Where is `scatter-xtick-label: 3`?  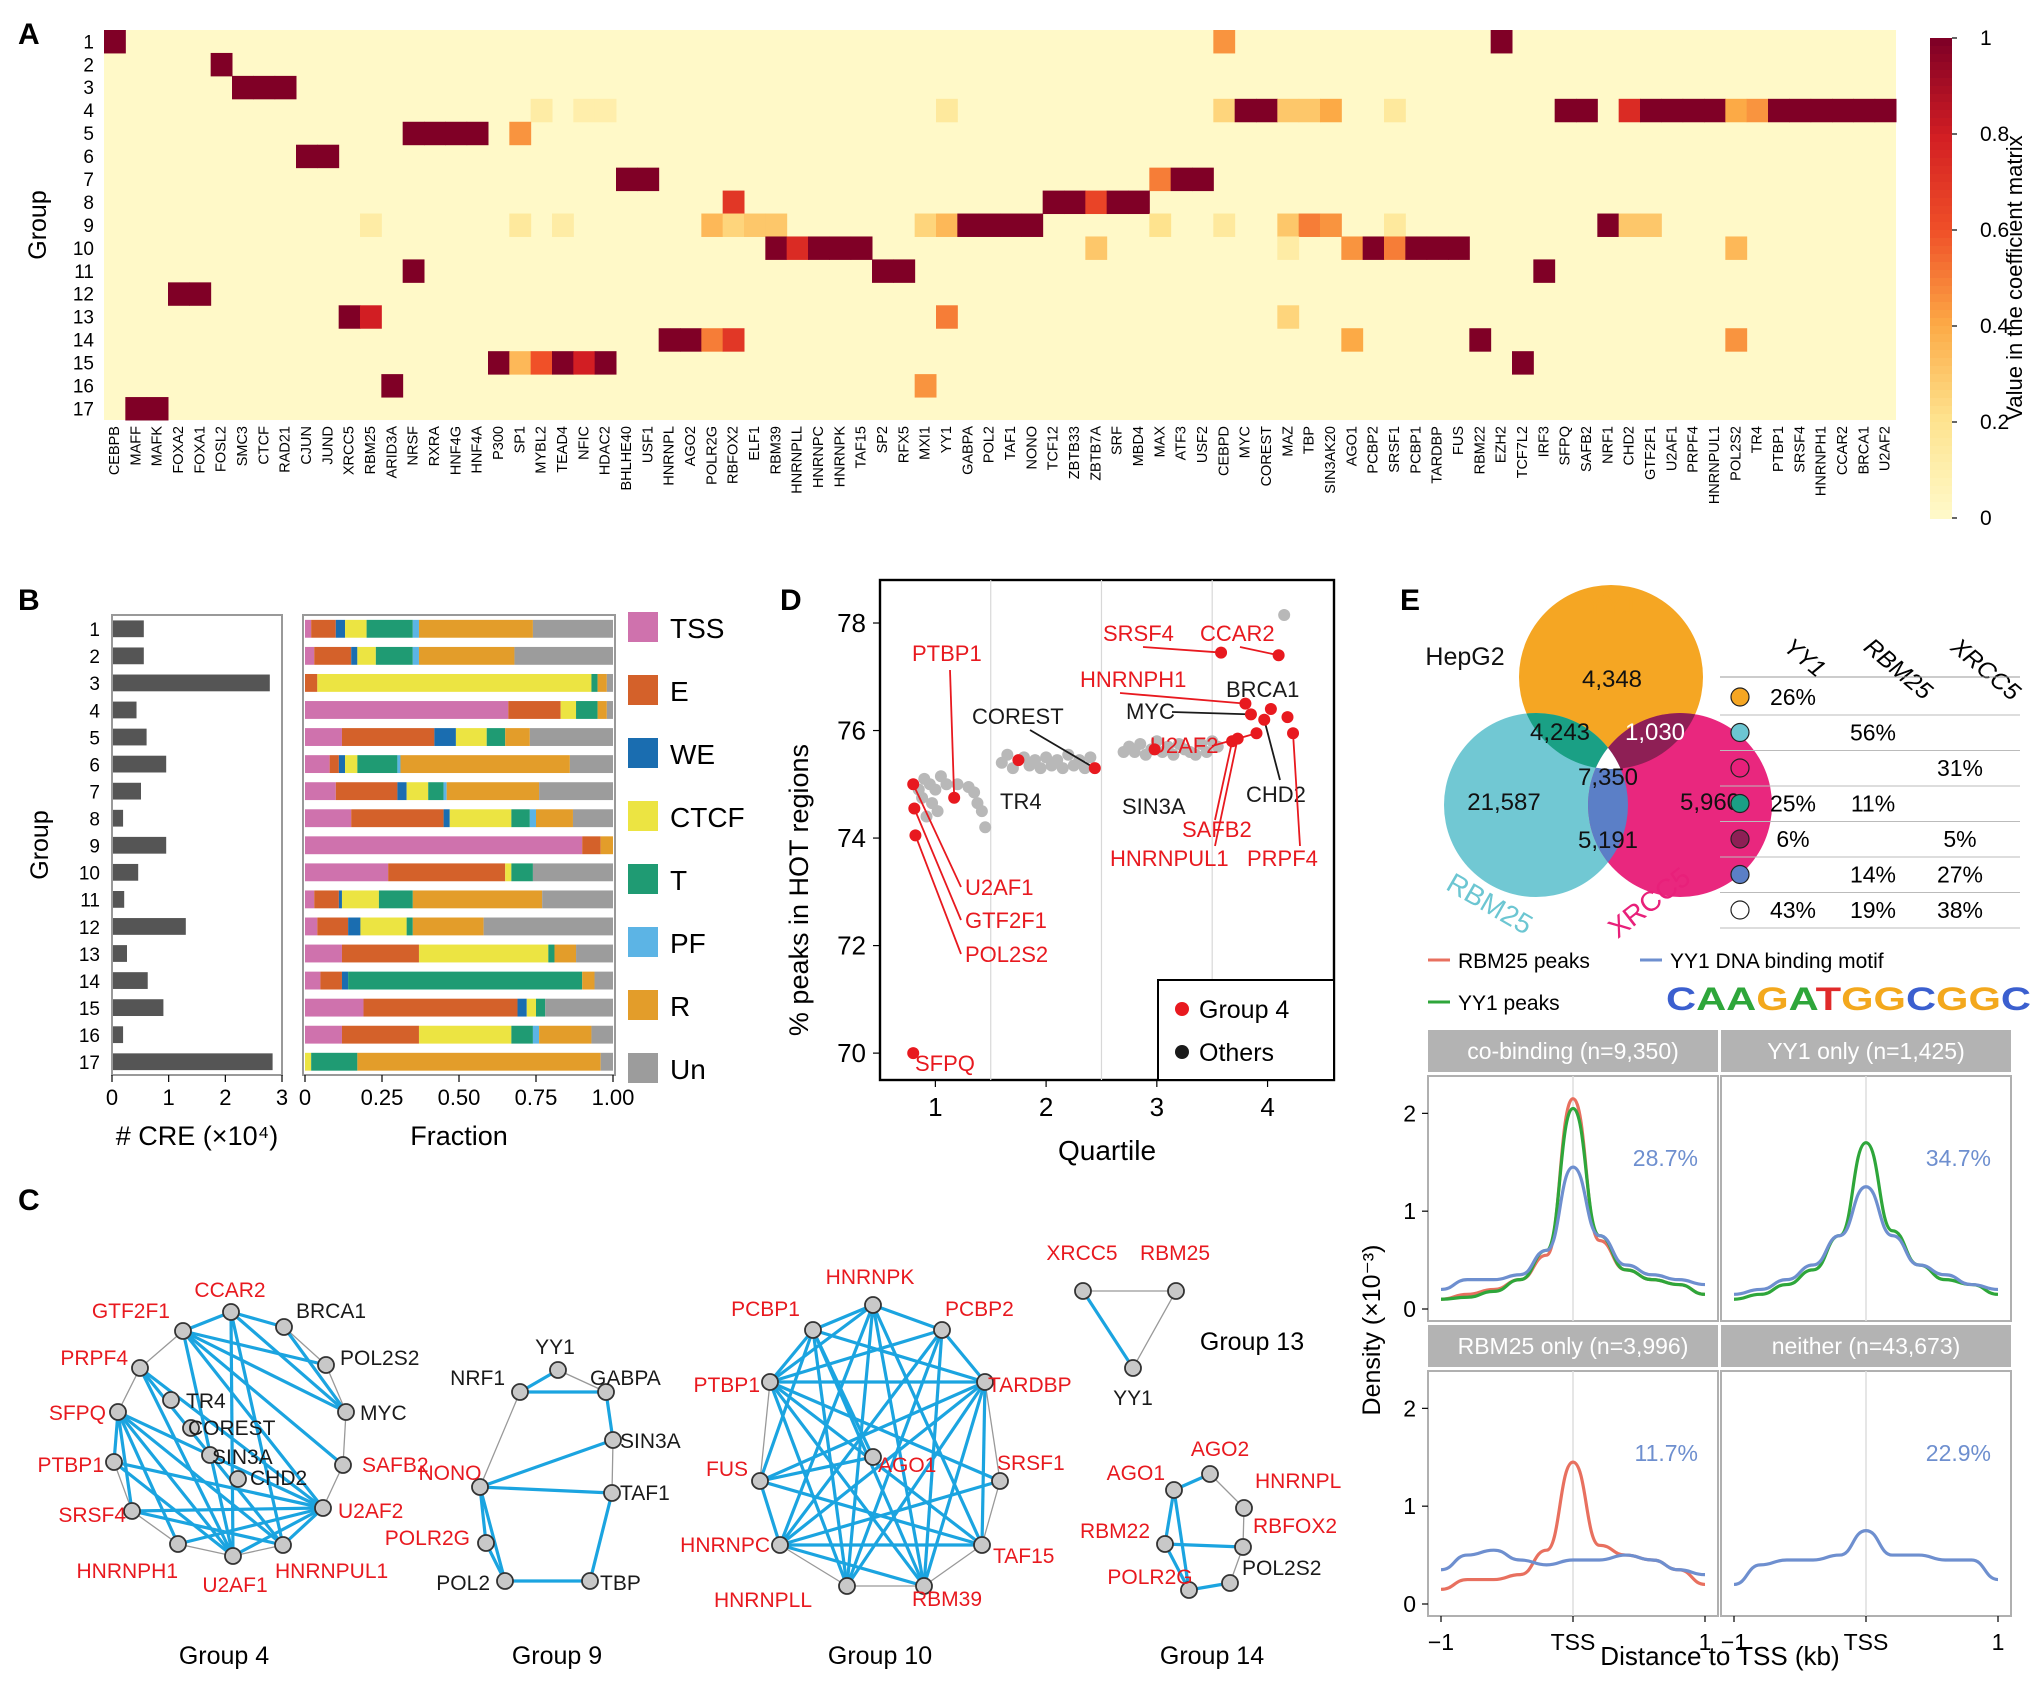
scatter-xtick-label: 3 is located at coordinates (1157, 1107).